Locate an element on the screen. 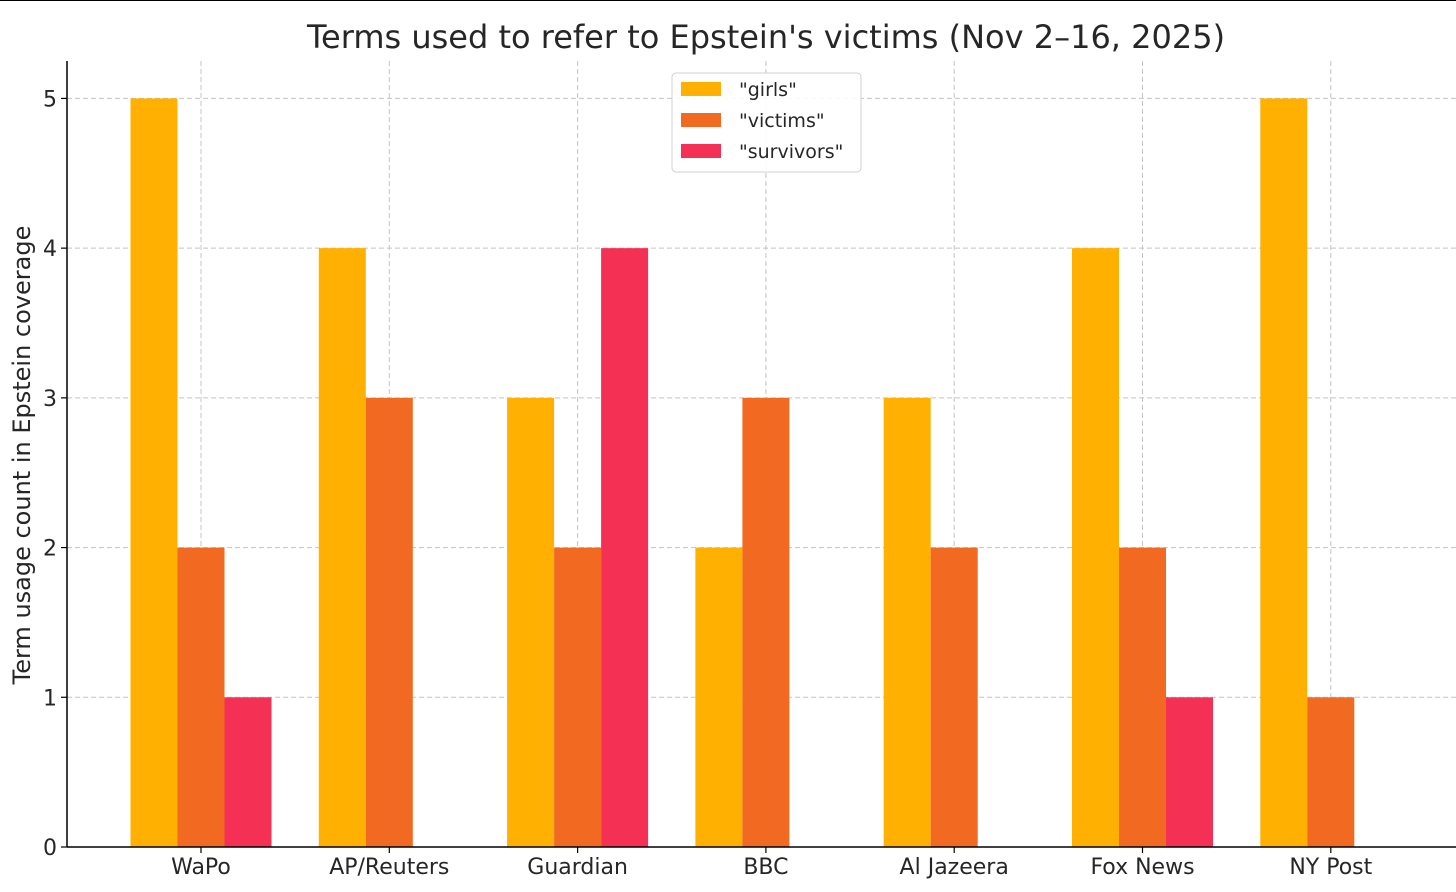 Image resolution: width=1456 pixels, height=892 pixels. legend: "girls" "victims" "survivors" is located at coordinates (766, 122).